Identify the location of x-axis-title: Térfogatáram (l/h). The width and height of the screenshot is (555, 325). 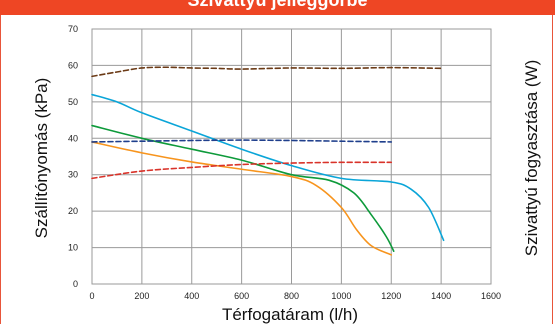
(290, 314).